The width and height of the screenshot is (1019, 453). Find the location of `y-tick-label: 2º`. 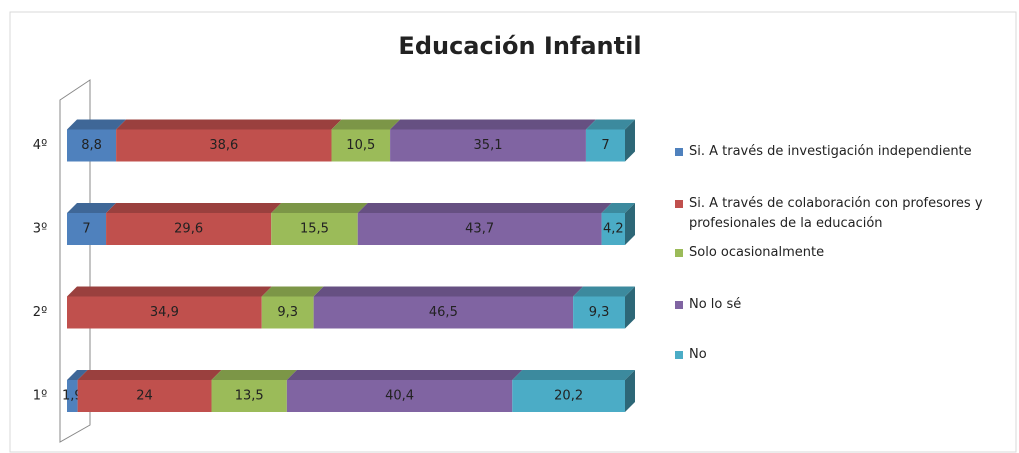

y-tick-label: 2º is located at coordinates (40, 312).